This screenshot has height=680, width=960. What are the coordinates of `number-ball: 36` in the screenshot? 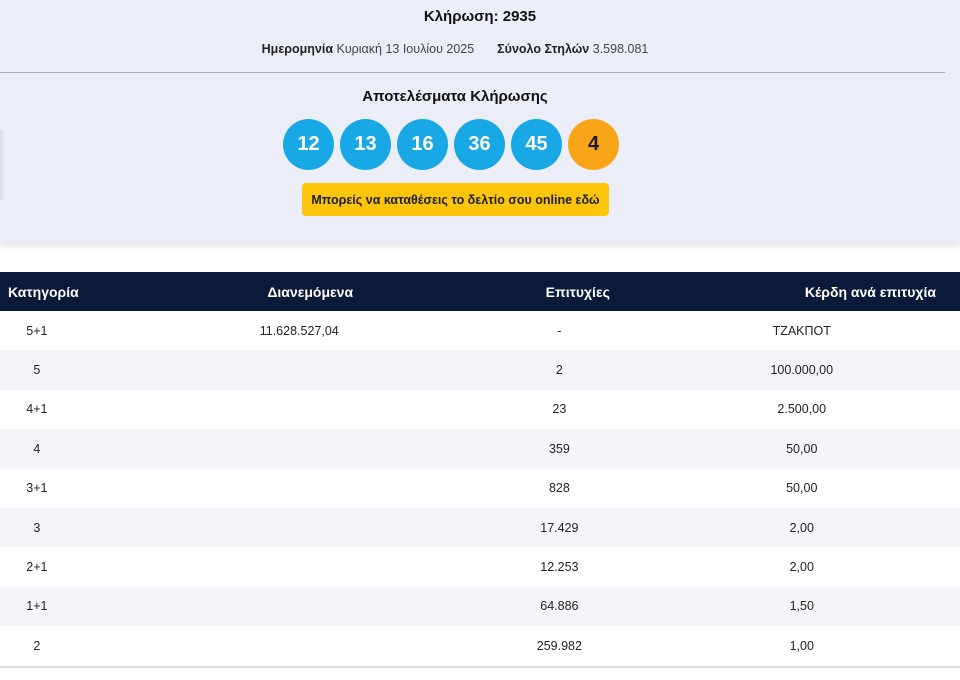 It's located at (479, 144).